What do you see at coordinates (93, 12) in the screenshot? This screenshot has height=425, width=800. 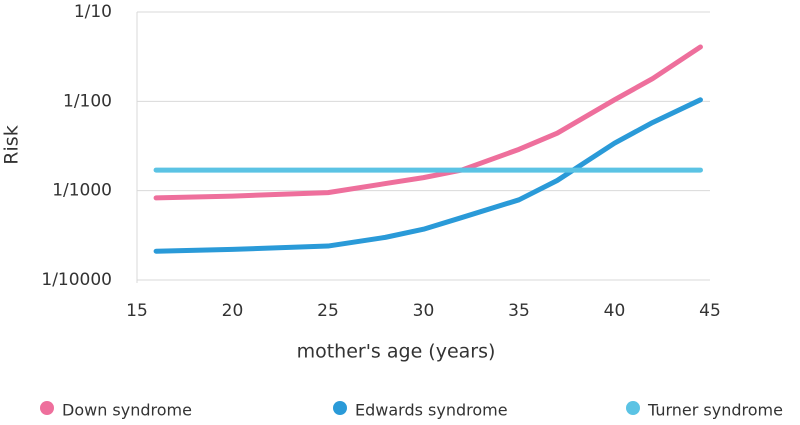 I see `y-tick-label: 1/10` at bounding box center [93, 12].